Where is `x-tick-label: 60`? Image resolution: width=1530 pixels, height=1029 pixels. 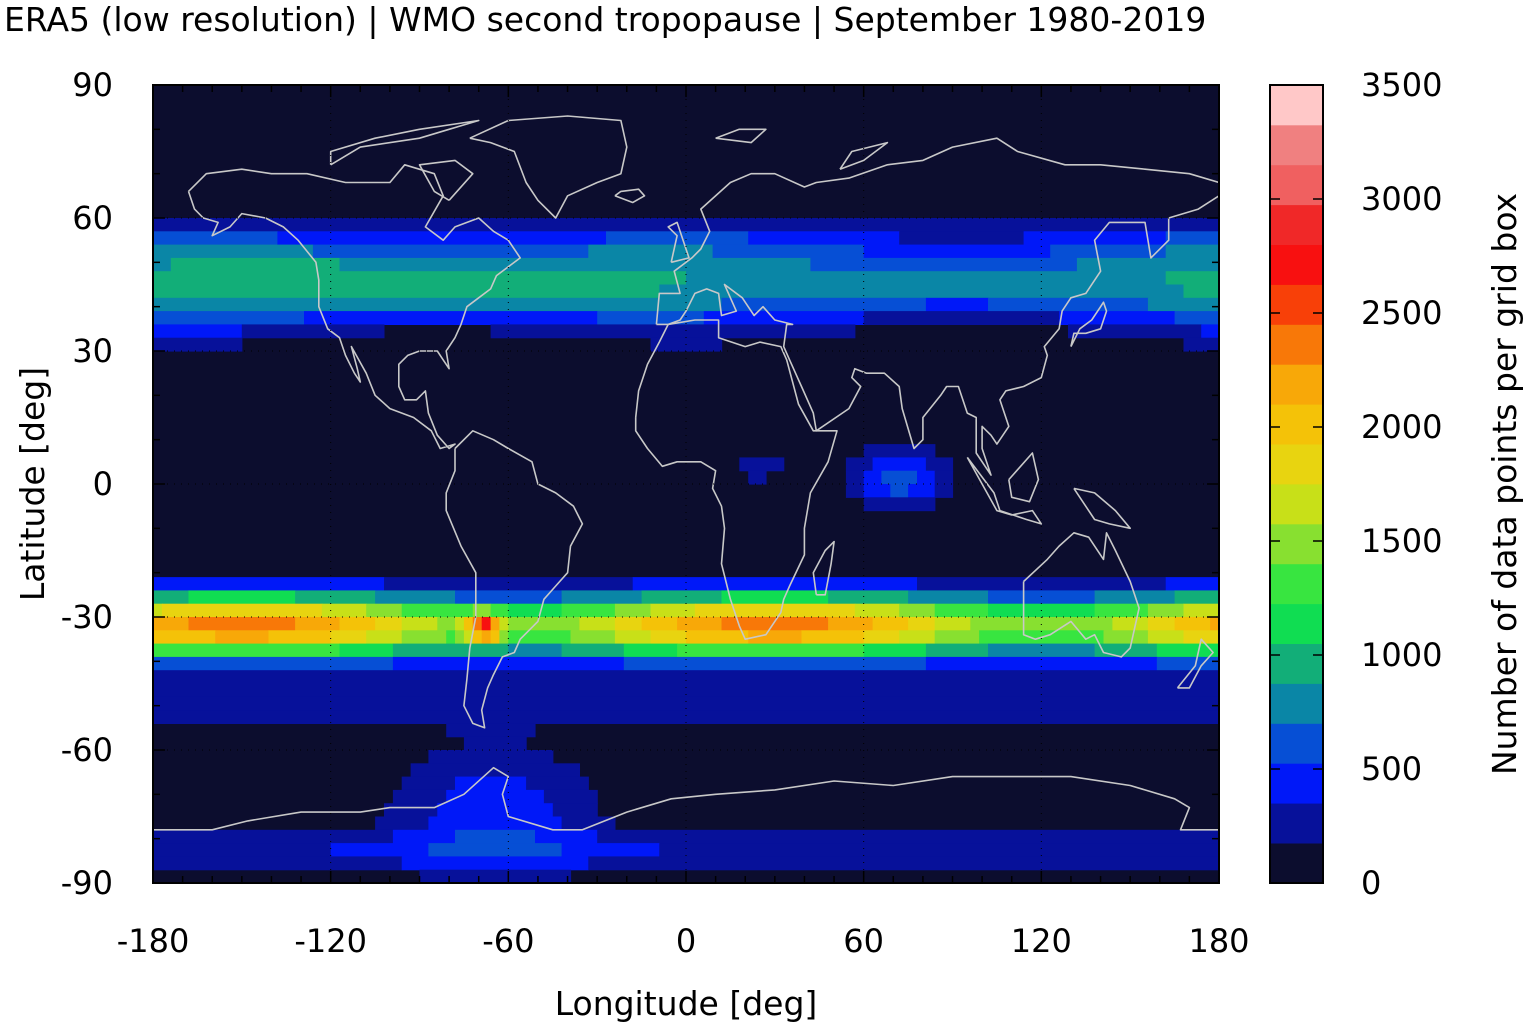
x-tick-label: 60 is located at coordinates (863, 941).